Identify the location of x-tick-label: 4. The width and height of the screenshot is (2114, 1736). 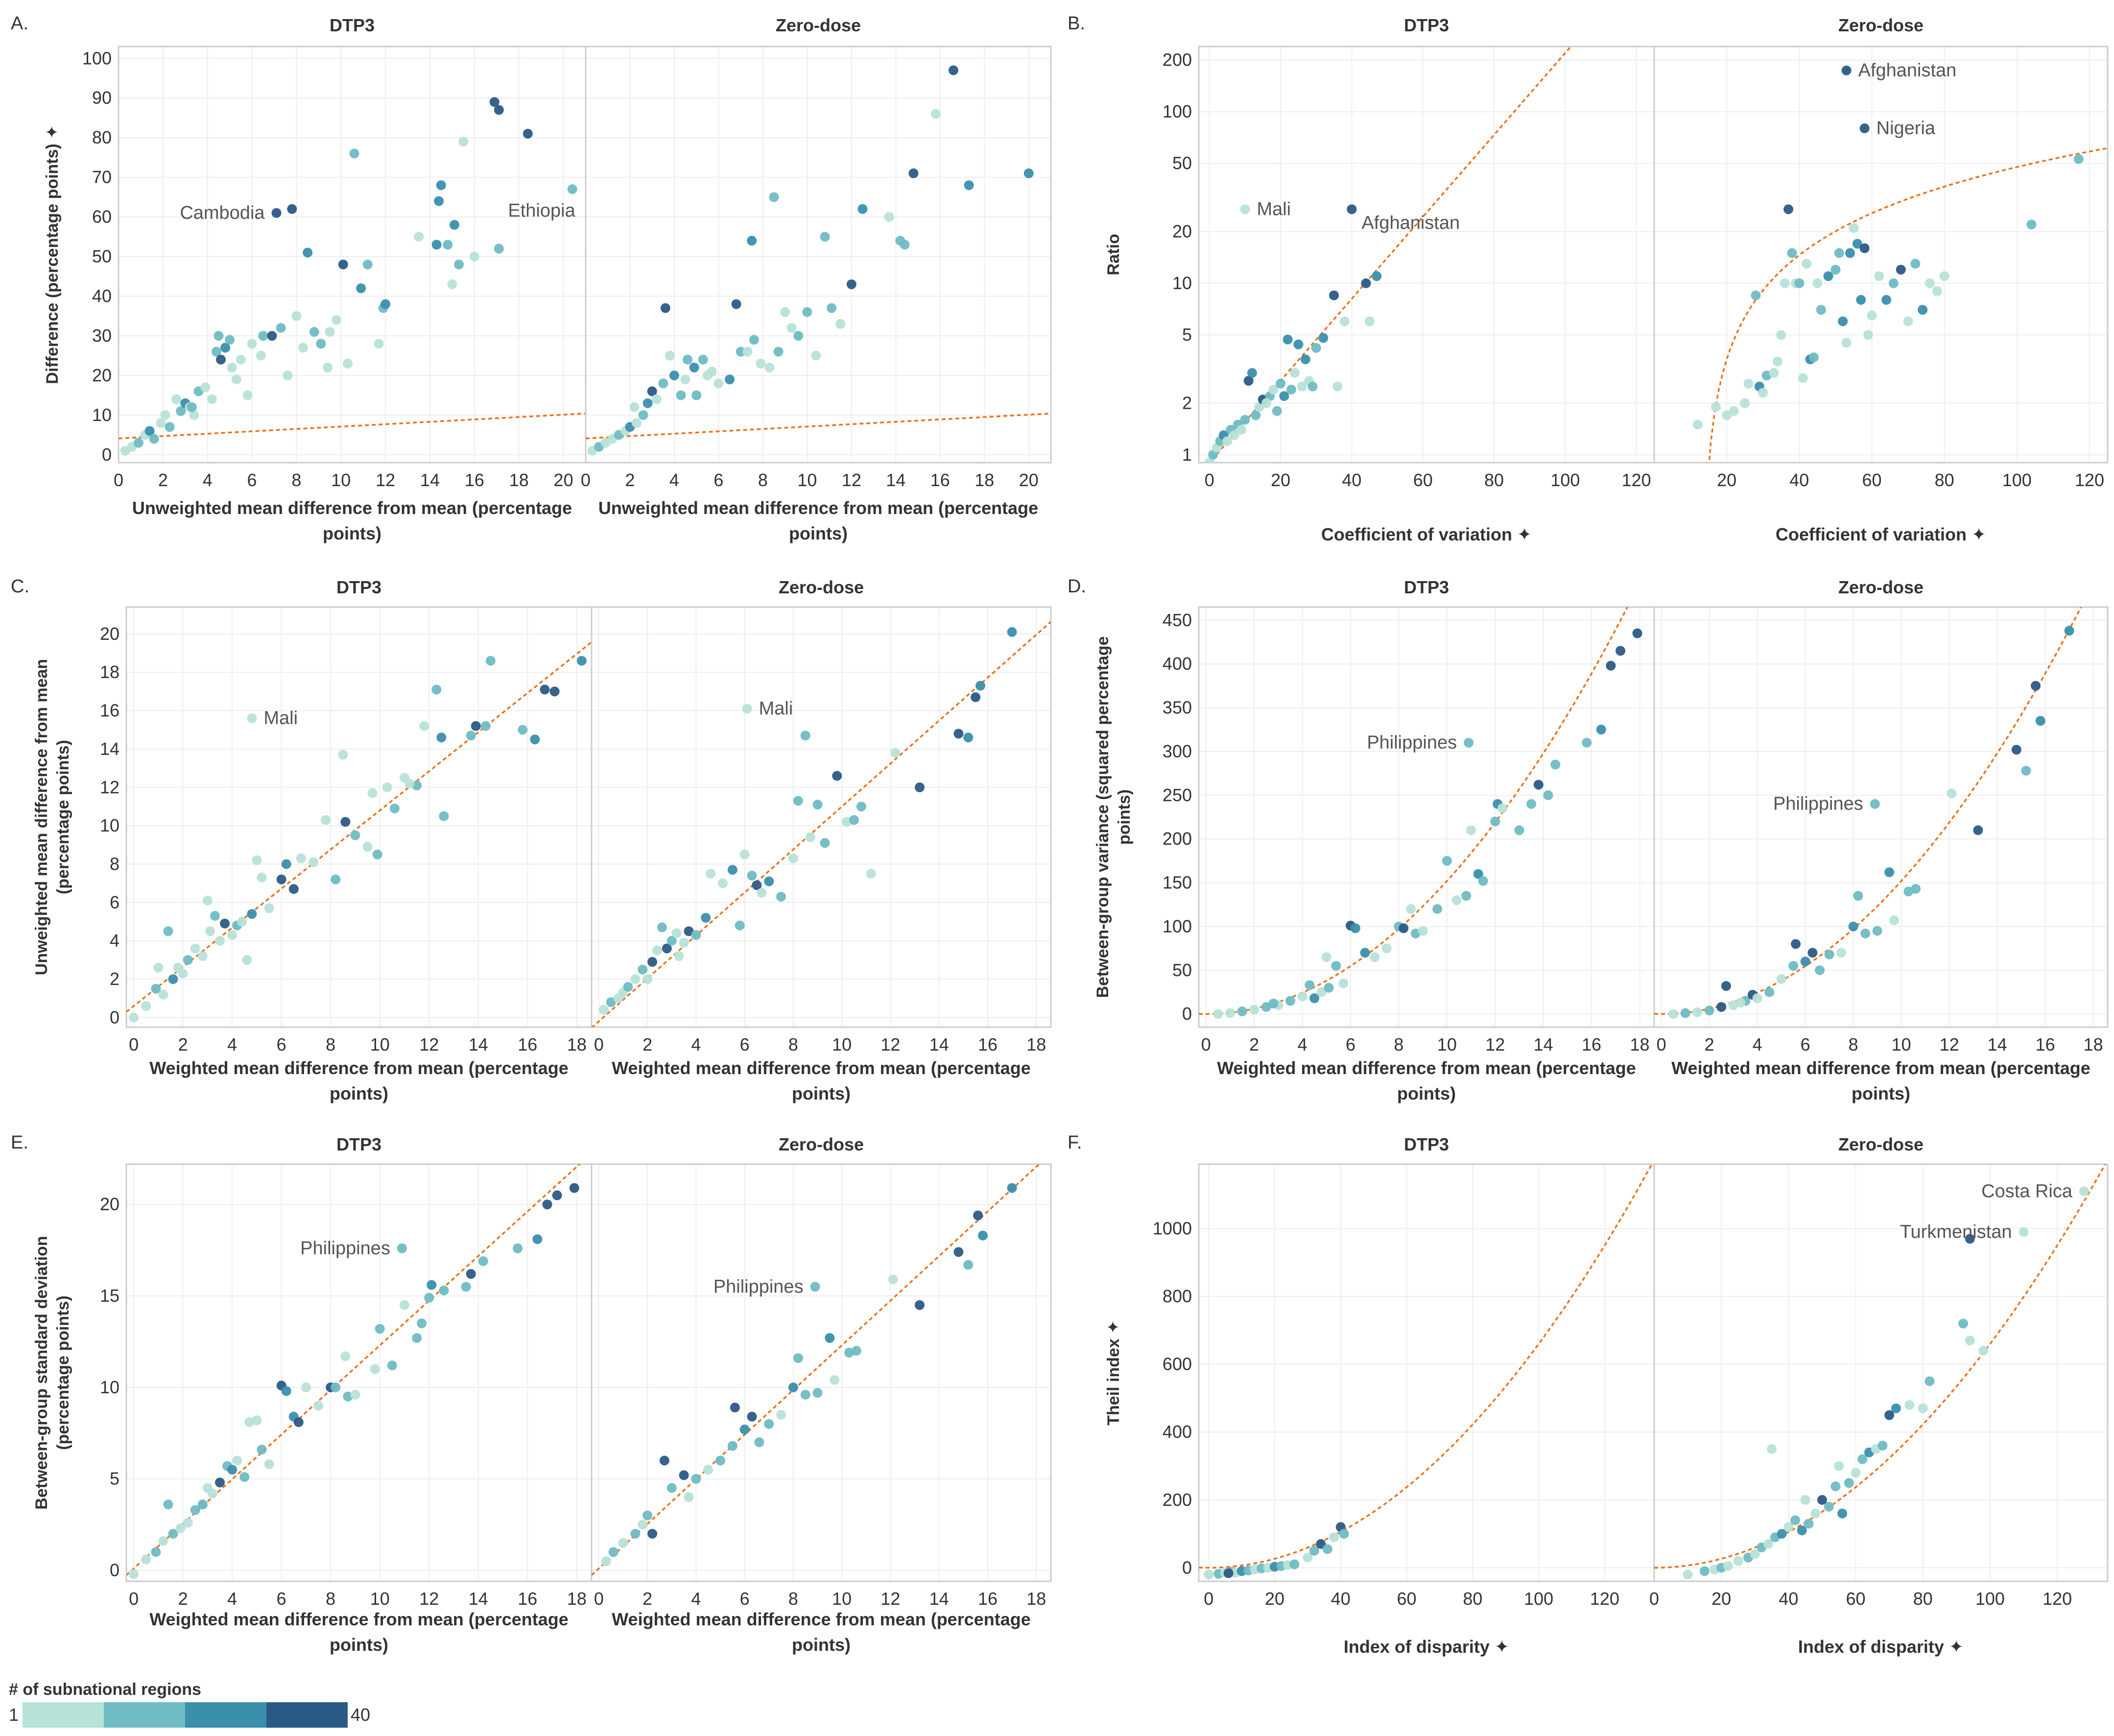
(1303, 1045).